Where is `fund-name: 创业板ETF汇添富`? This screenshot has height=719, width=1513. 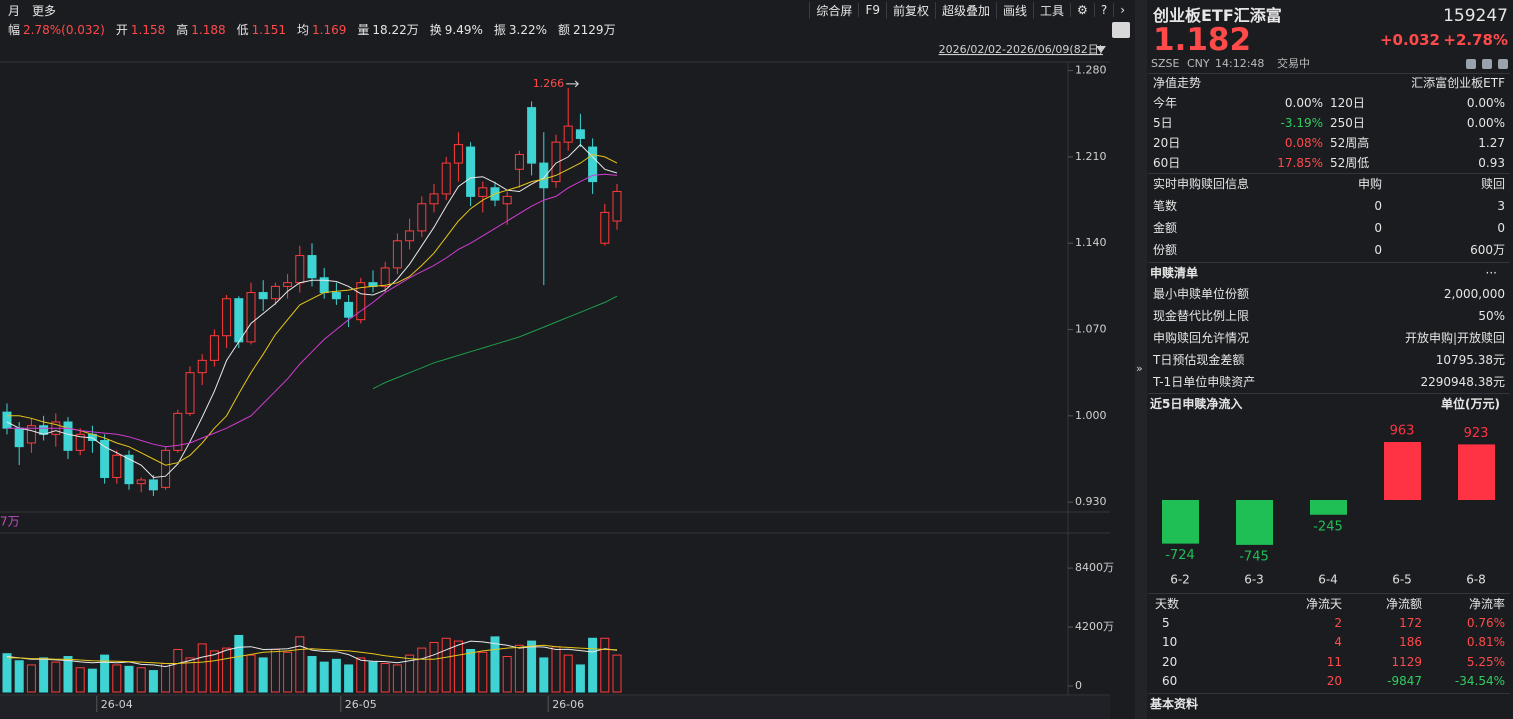
fund-name: 创业板ETF汇添富 is located at coordinates (1217, 15).